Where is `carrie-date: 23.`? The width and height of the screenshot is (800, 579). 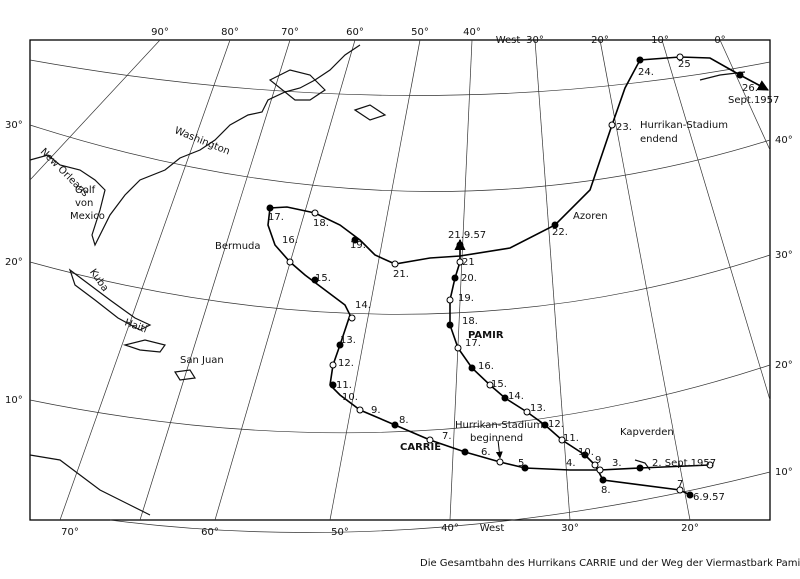
carrie-date: 23. is located at coordinates (624, 127).